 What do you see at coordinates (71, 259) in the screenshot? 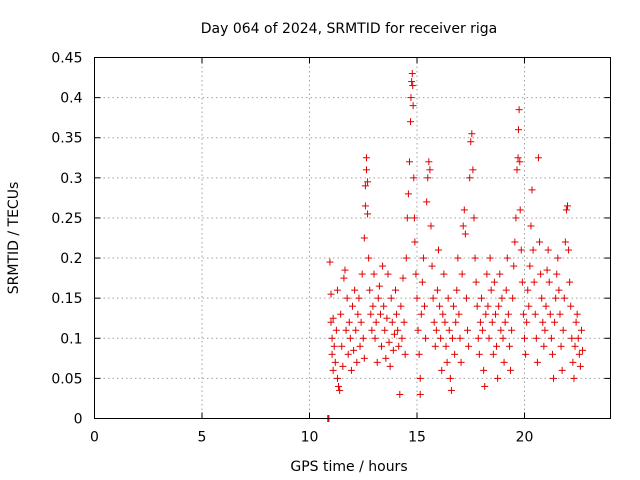
I see `y-tick-label: 0.2` at bounding box center [71, 259].